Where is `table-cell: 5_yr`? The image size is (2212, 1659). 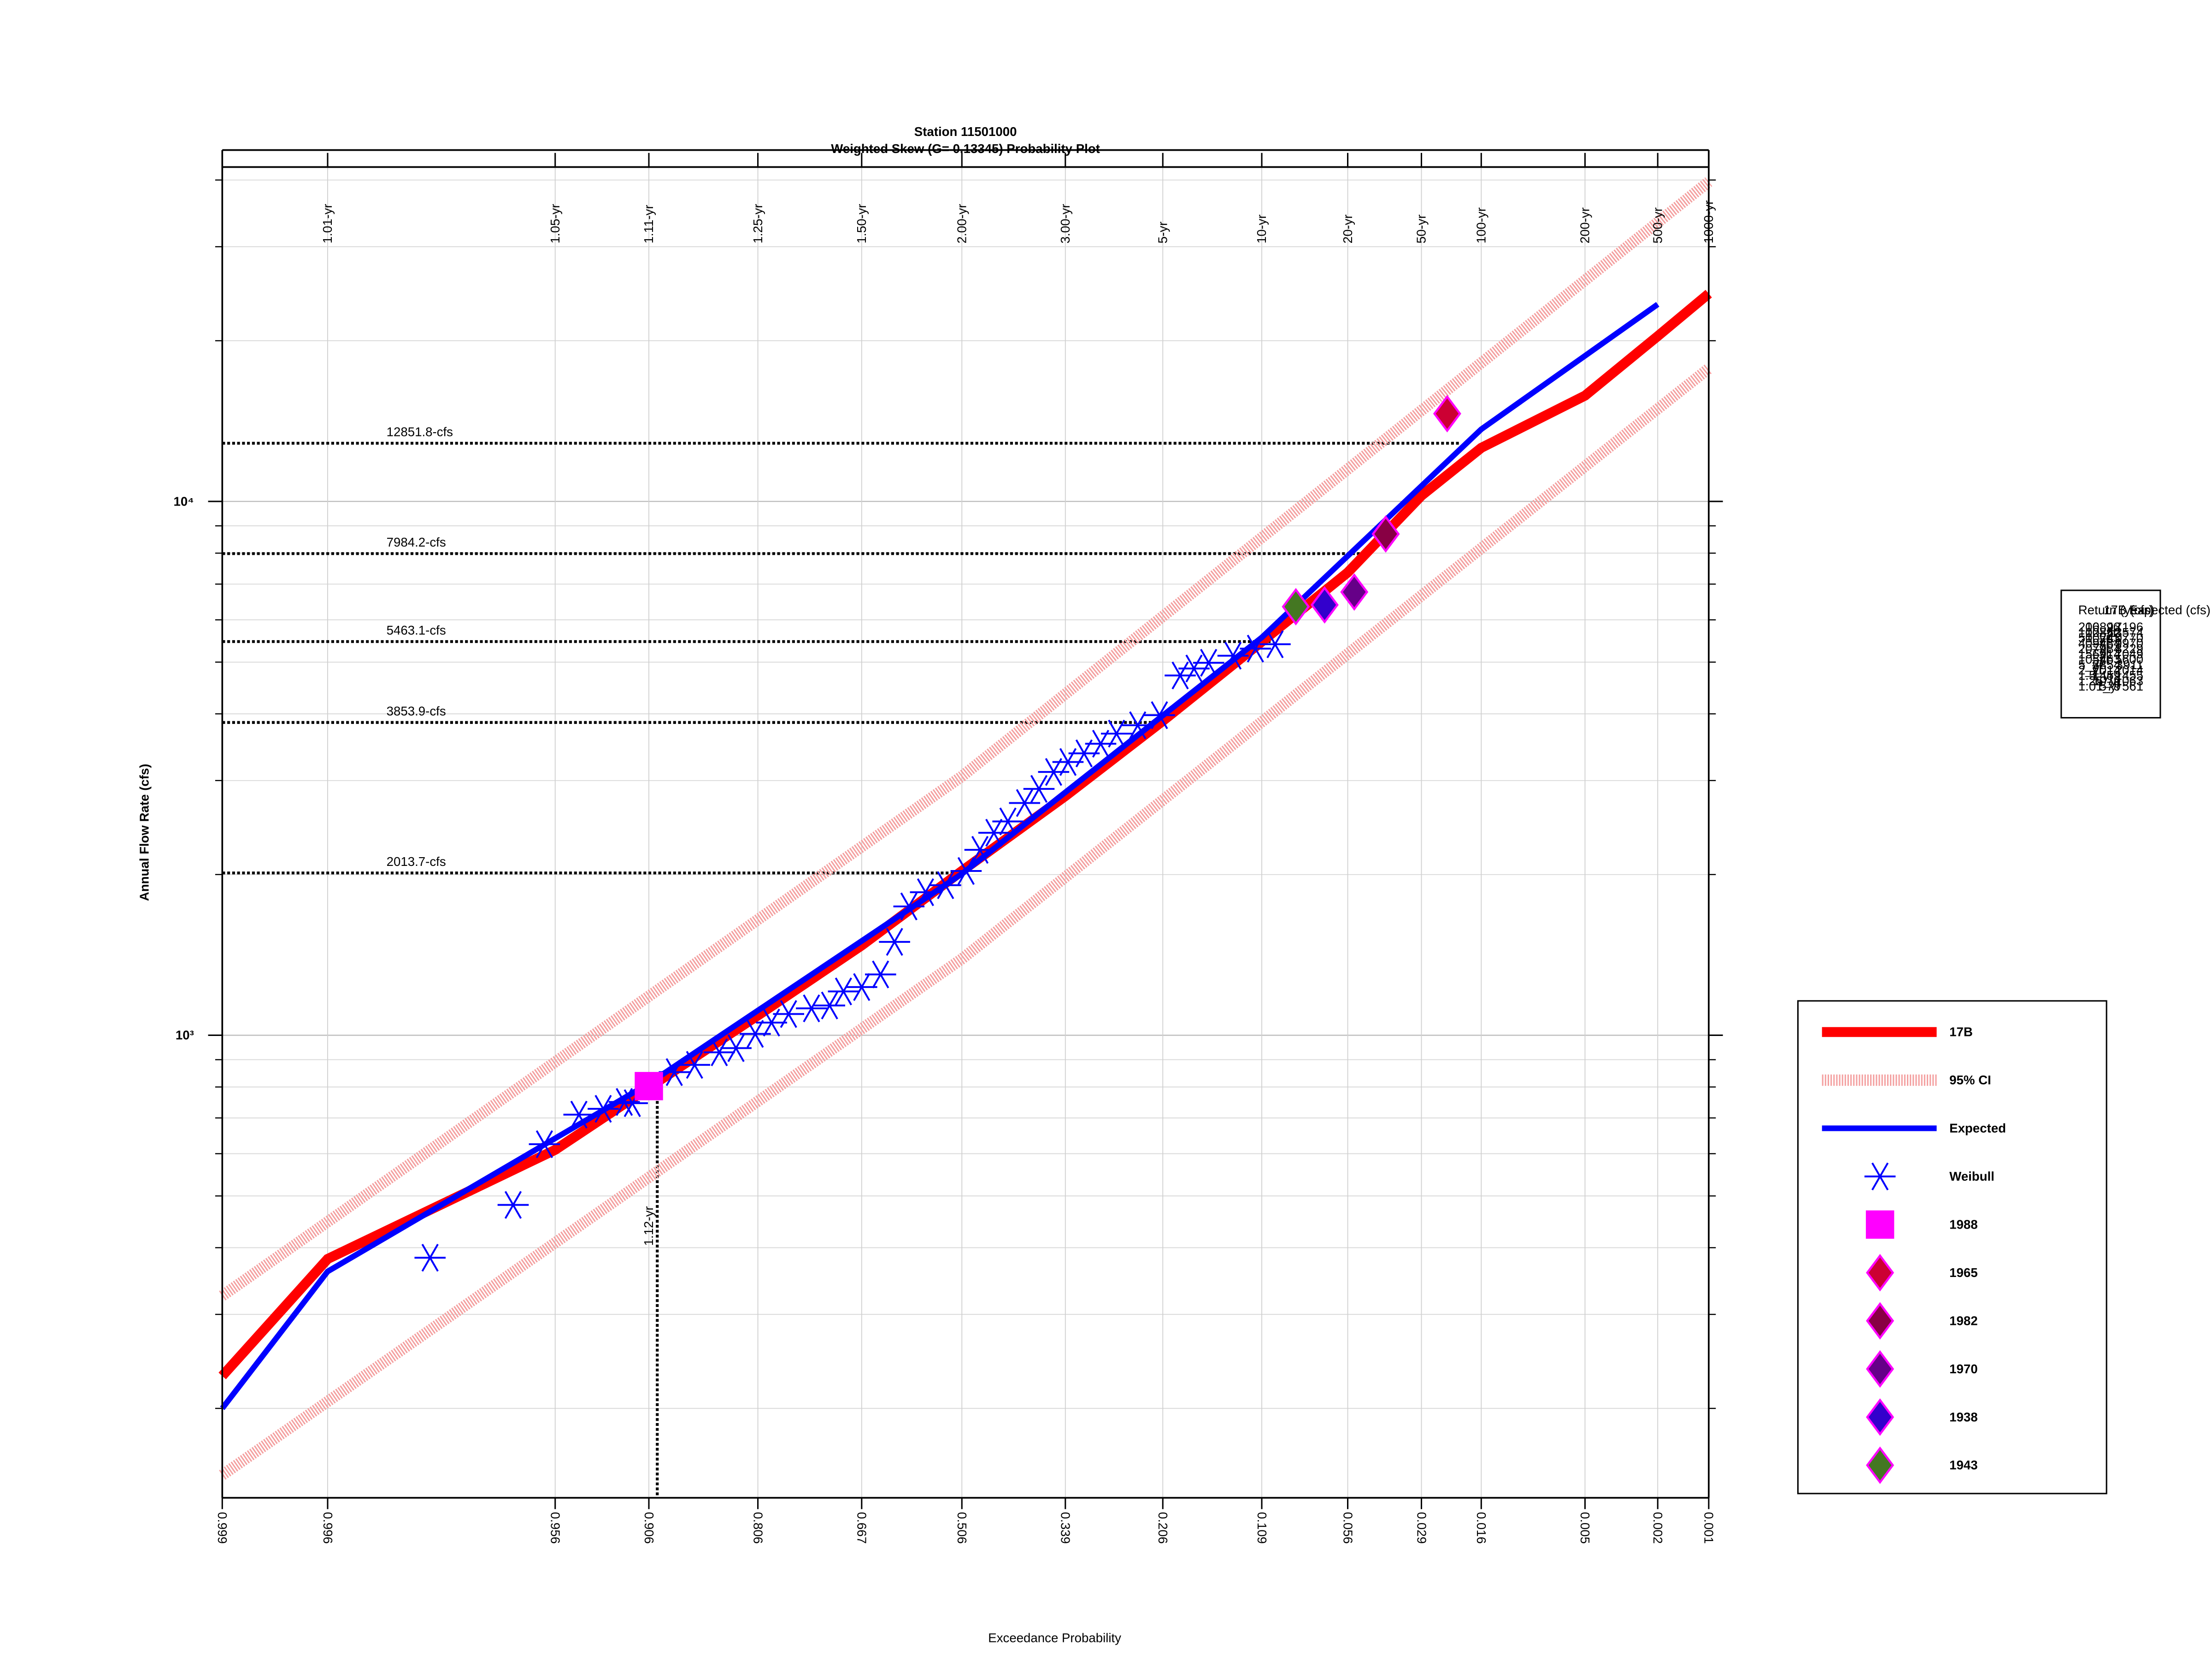 table-cell: 5_yr is located at coordinates (2090, 665).